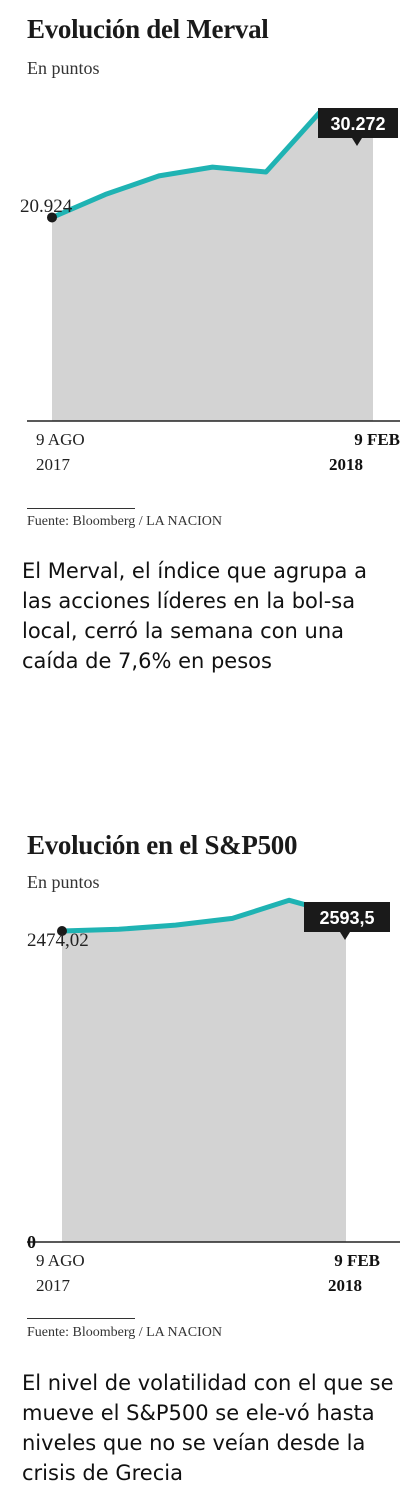 This screenshot has width=420, height=1495. I want to click on chart-title: Evolución del Merval, so click(148, 29).